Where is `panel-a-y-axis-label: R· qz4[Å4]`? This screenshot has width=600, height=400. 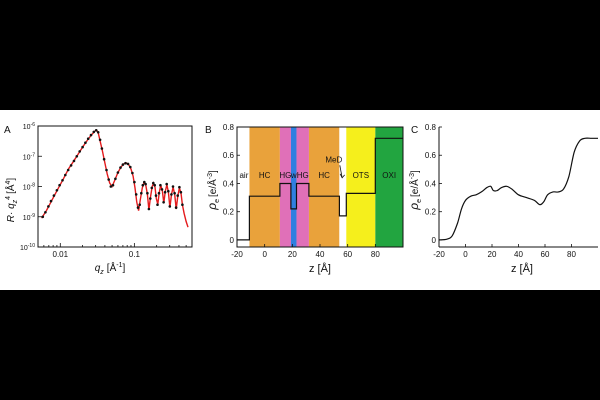
panel-a-y-axis-label: R· qz4[Å4] is located at coordinates (11, 200).